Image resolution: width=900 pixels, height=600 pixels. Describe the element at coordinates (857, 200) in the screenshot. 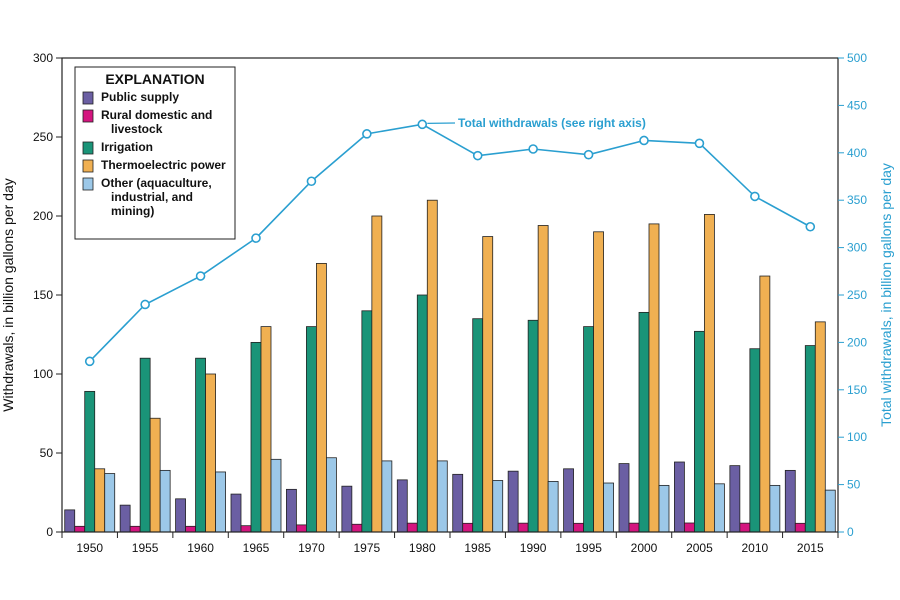

I see `y-right-tick-label: 350` at that location.